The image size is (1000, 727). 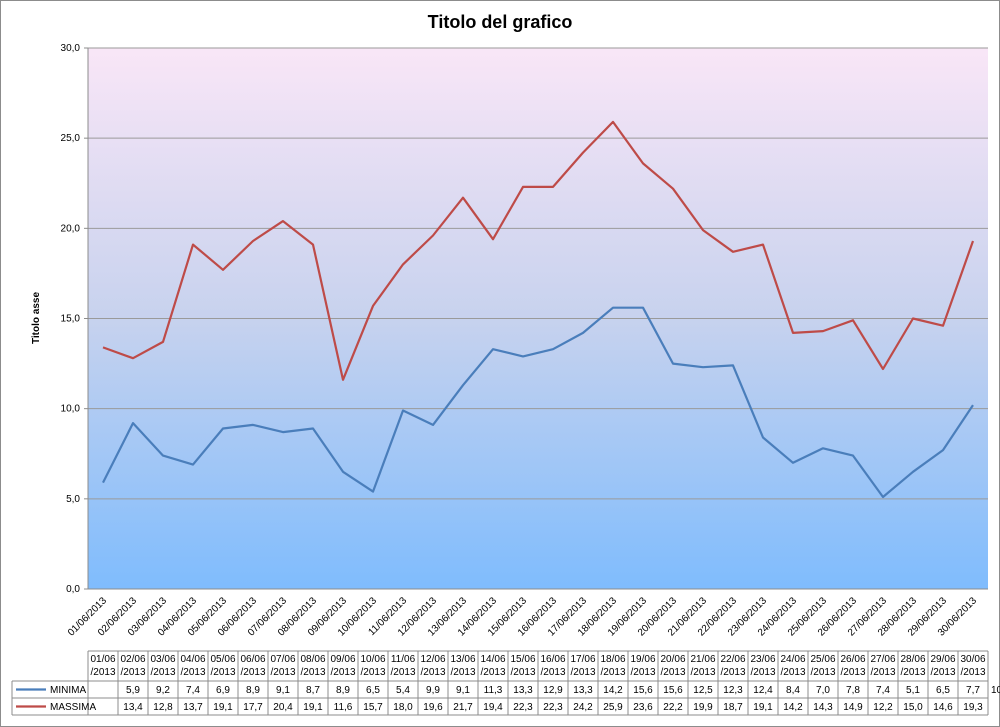 What do you see at coordinates (493, 707) in the screenshot?
I see `table-cell: 19,4` at bounding box center [493, 707].